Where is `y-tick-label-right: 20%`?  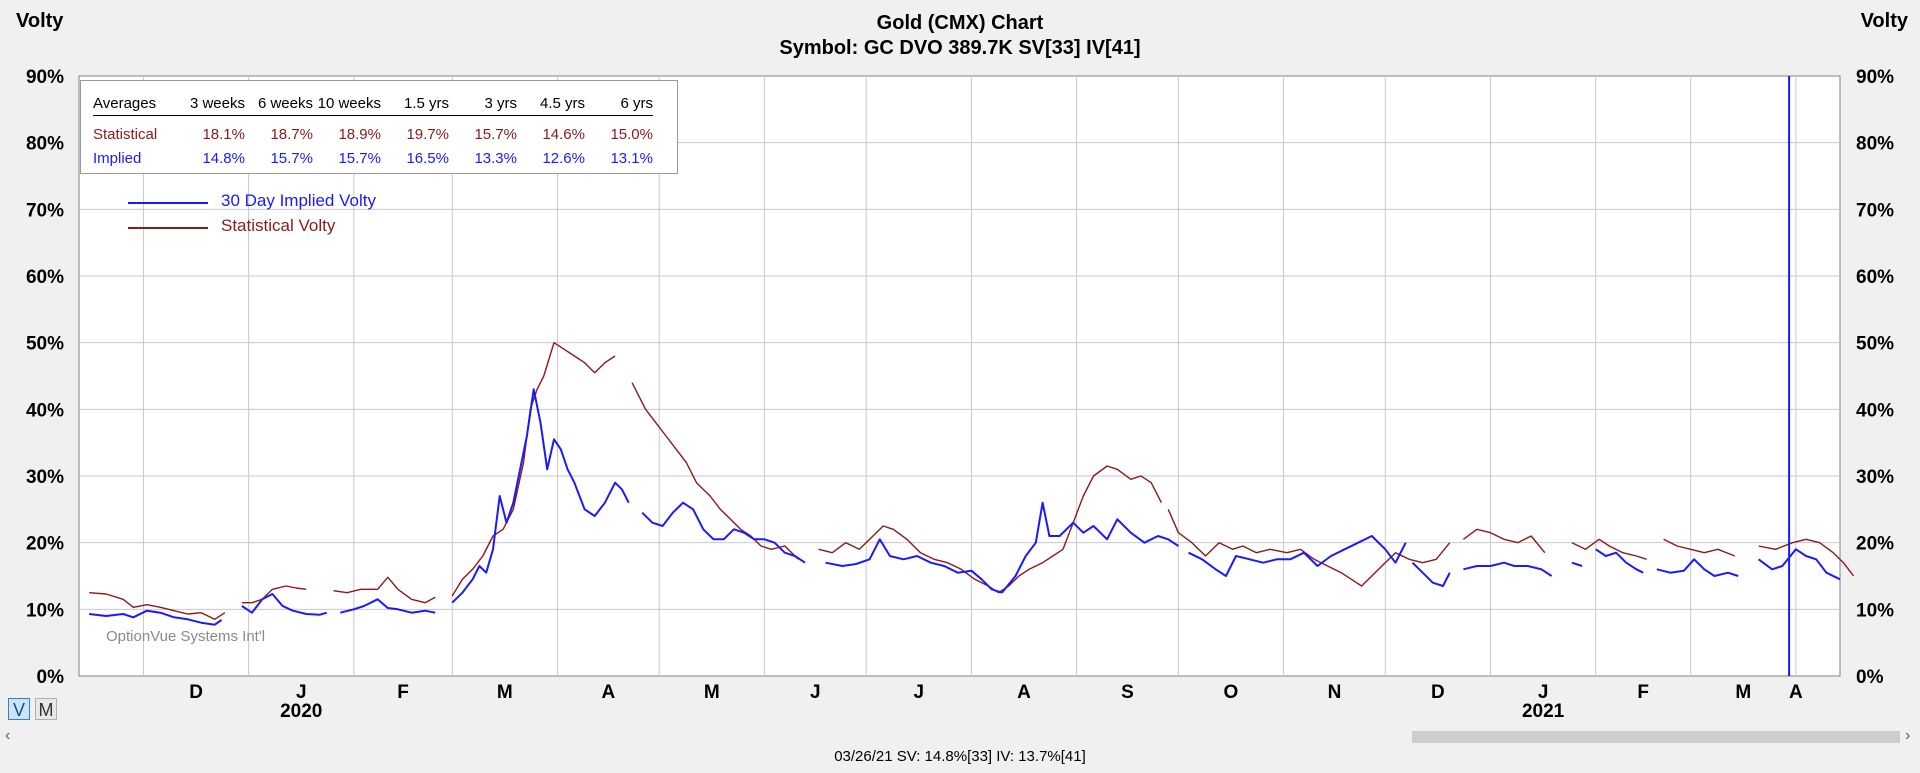
y-tick-label-right: 20% is located at coordinates (1875, 544).